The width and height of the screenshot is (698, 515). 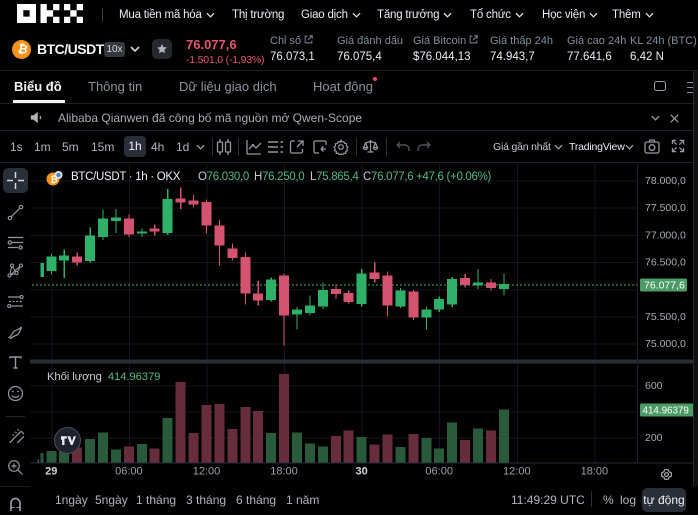 I want to click on svg-text: 29, so click(x=51, y=472).